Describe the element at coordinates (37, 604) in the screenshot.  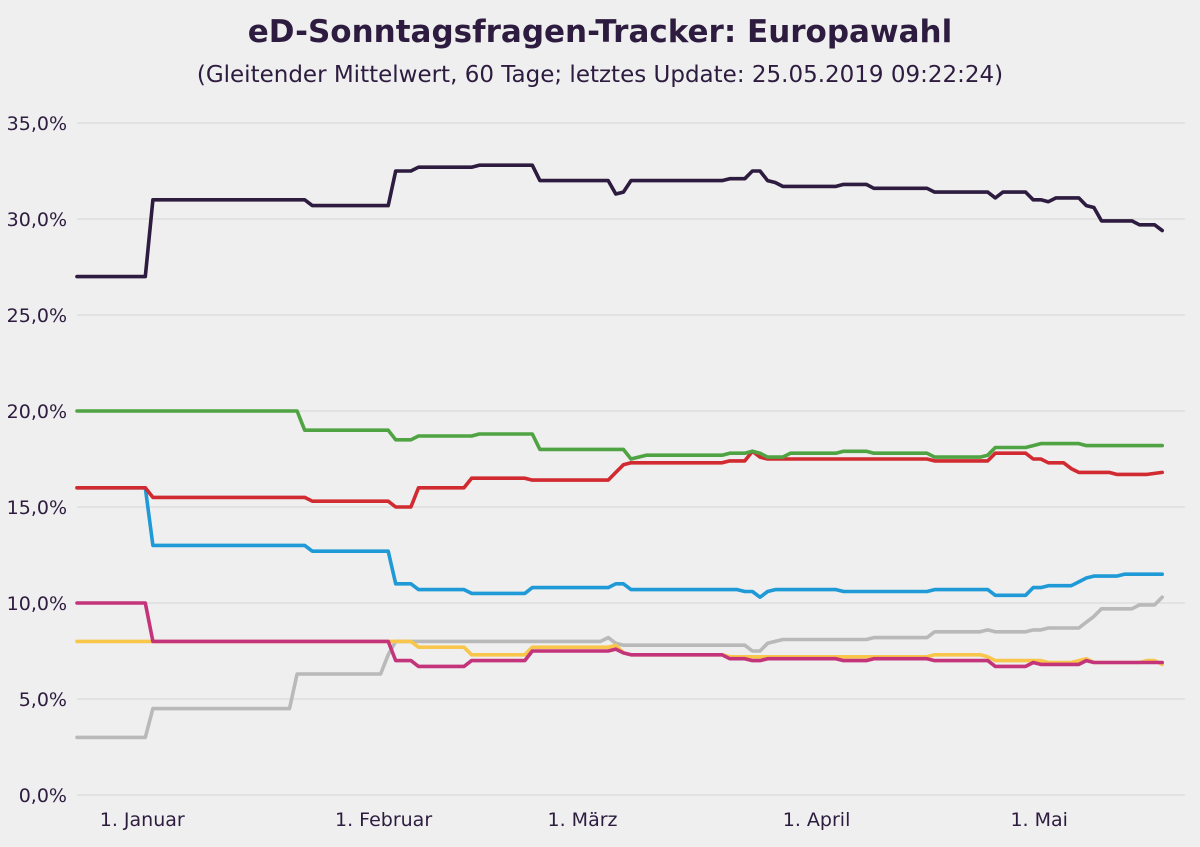
I see `y-tick-label: 10,0%` at that location.